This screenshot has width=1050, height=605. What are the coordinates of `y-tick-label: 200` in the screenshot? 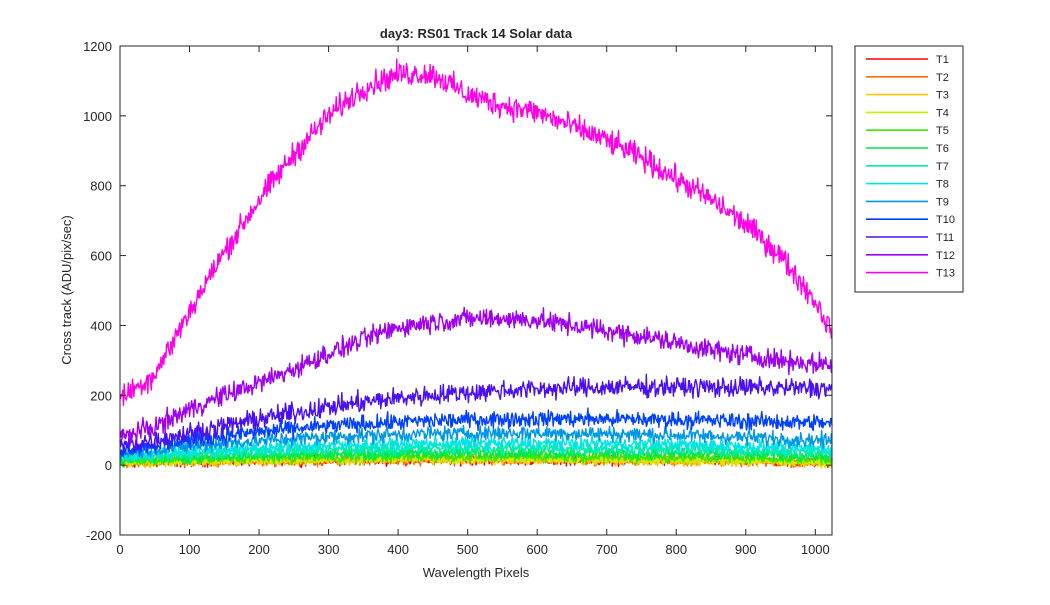 It's located at (101, 395).